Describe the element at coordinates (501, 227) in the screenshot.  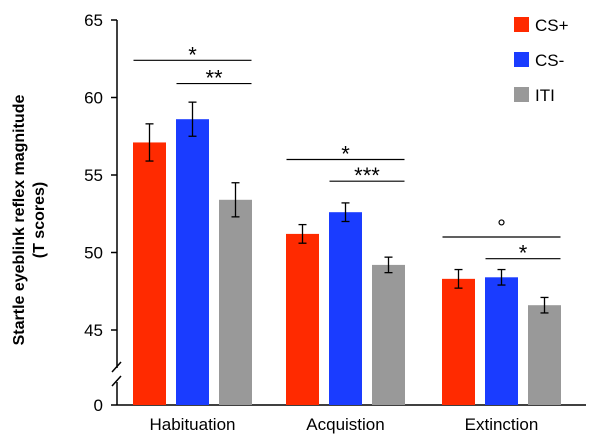
I see `significance-label: °` at that location.